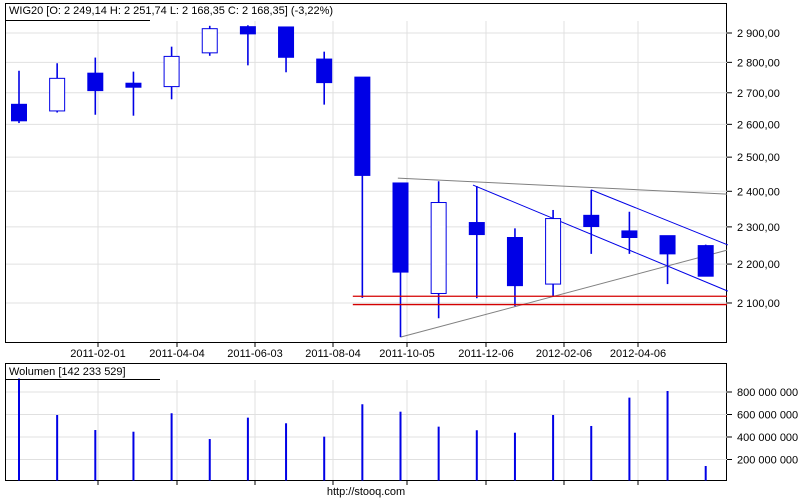 The width and height of the screenshot is (800, 500). I want to click on footer-url: http://stooq.com, so click(366, 492).